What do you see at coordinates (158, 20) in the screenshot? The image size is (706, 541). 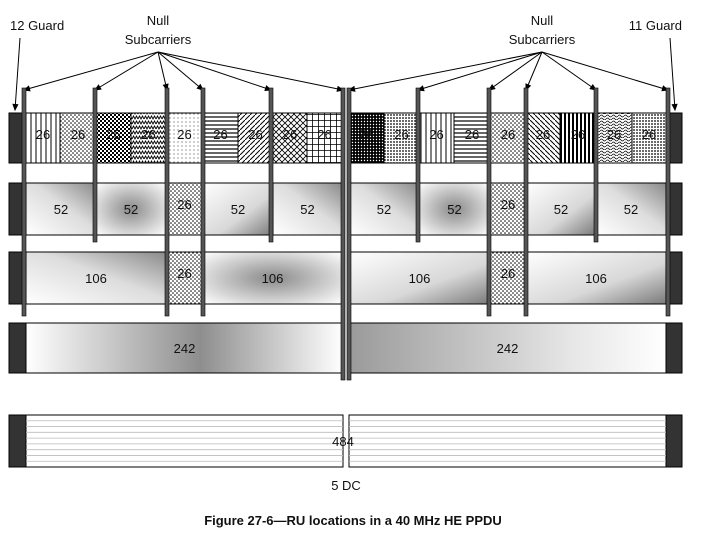 I see `null-left-label-line1: Null` at bounding box center [158, 20].